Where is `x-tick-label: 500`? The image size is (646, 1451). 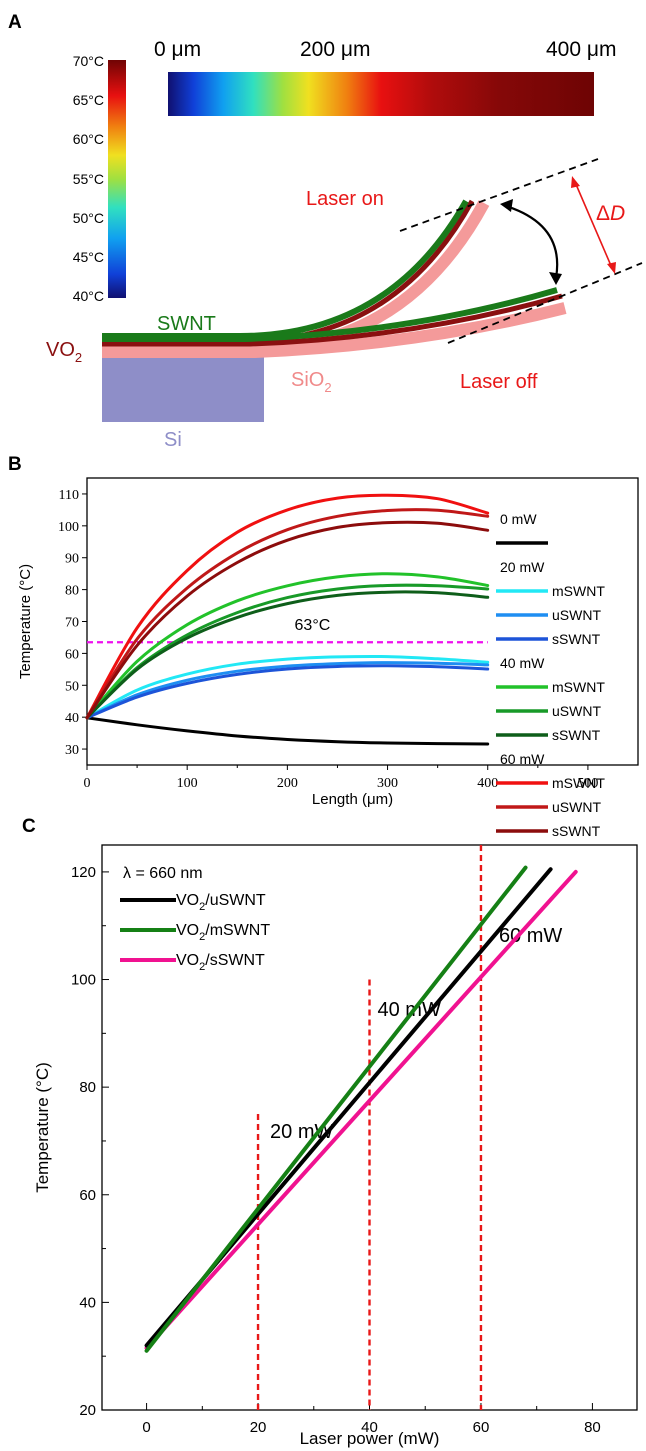
x-tick-label: 500 is located at coordinates (587, 783).